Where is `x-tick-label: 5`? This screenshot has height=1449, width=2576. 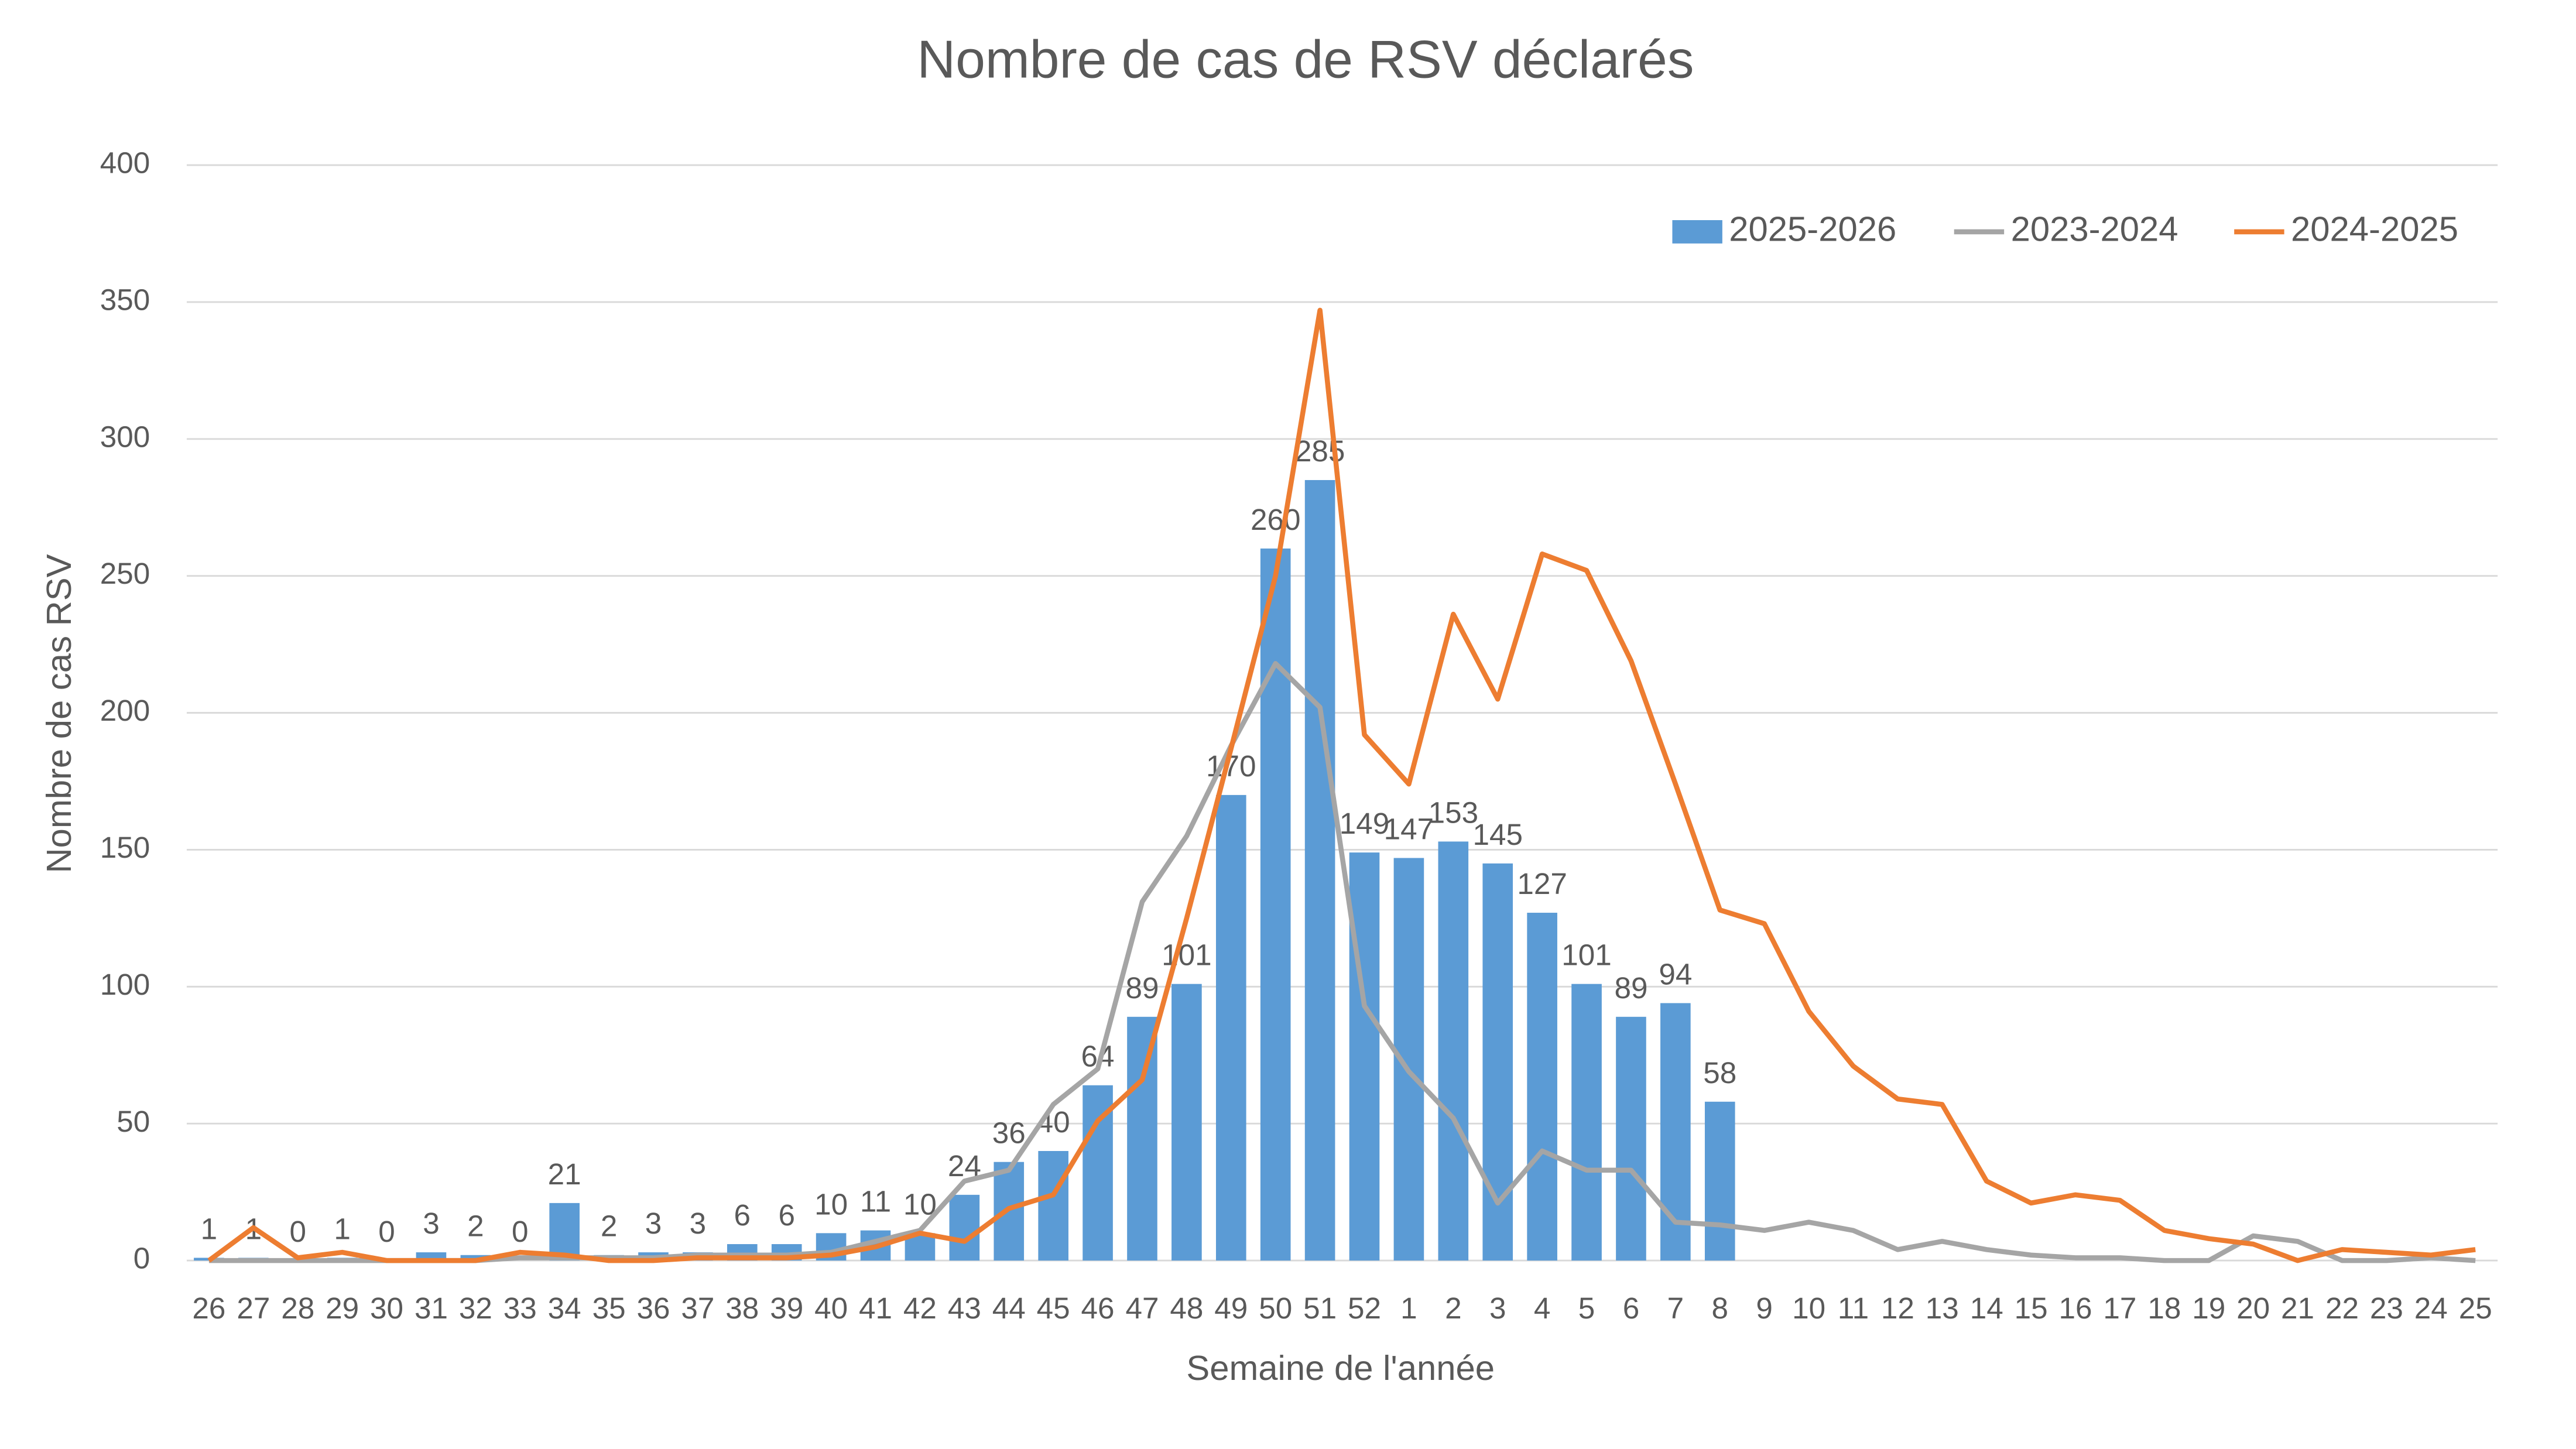 x-tick-label: 5 is located at coordinates (1586, 1308).